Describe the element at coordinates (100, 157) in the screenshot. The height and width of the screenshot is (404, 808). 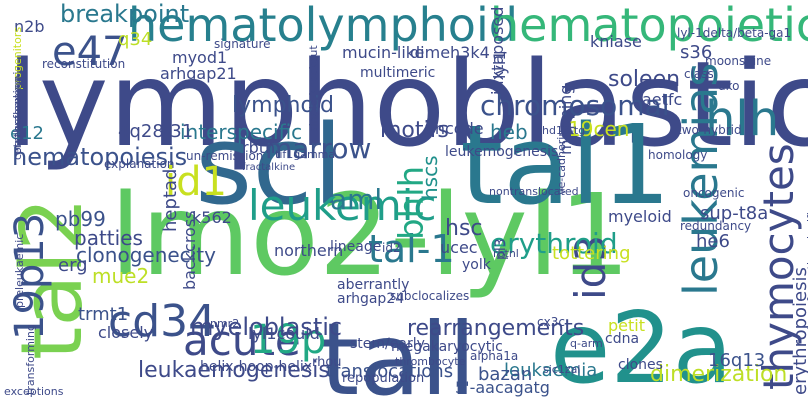
I see `cloud-word: hematopoiesis` at that location.